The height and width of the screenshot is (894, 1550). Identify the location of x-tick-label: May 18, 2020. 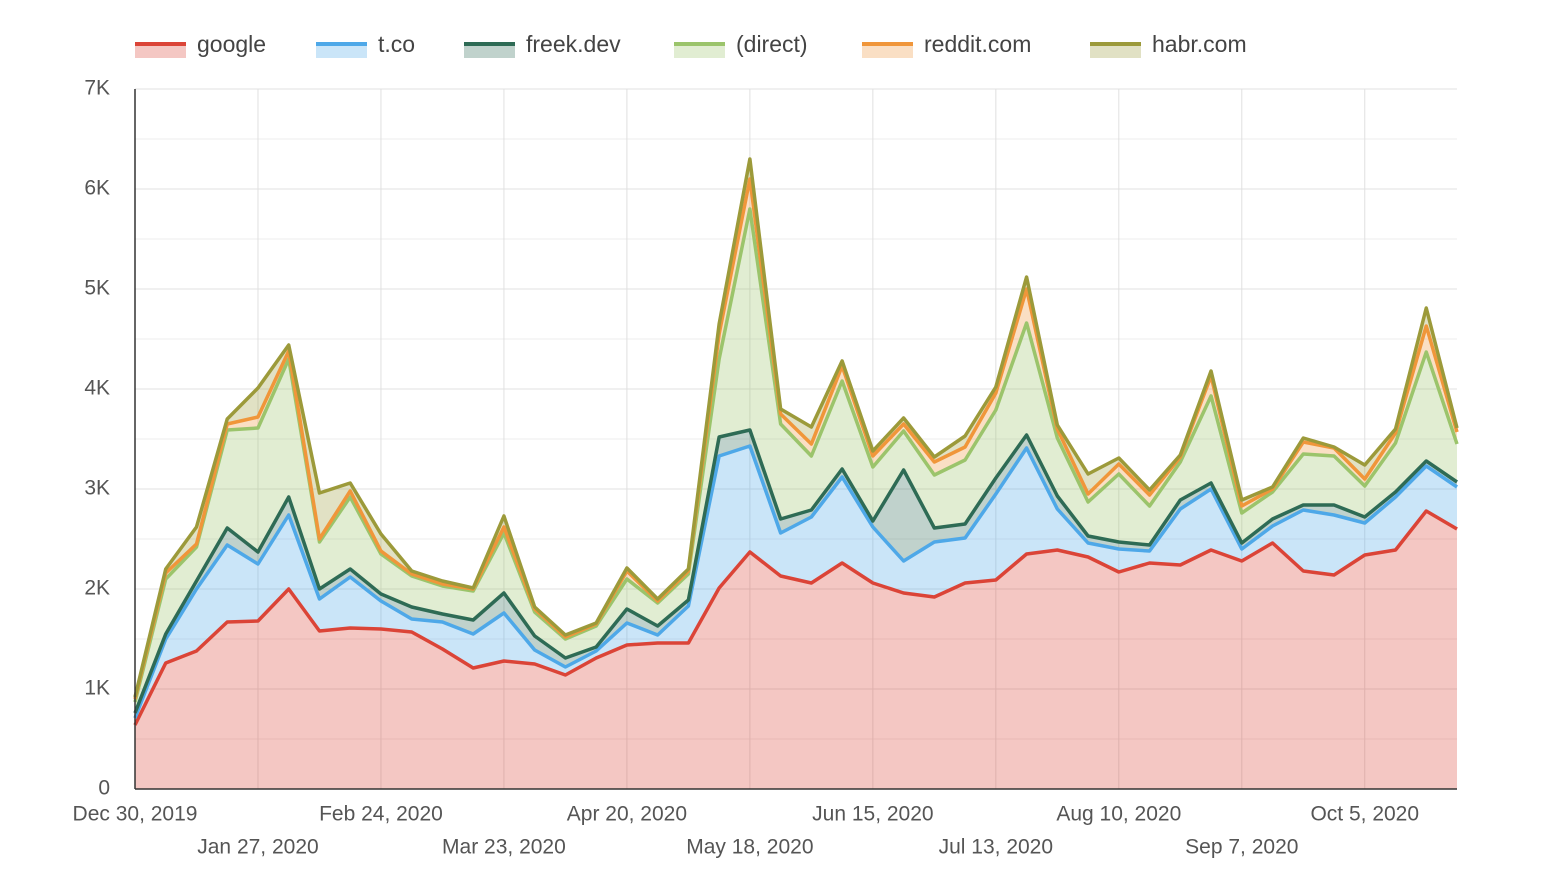
(749, 847).